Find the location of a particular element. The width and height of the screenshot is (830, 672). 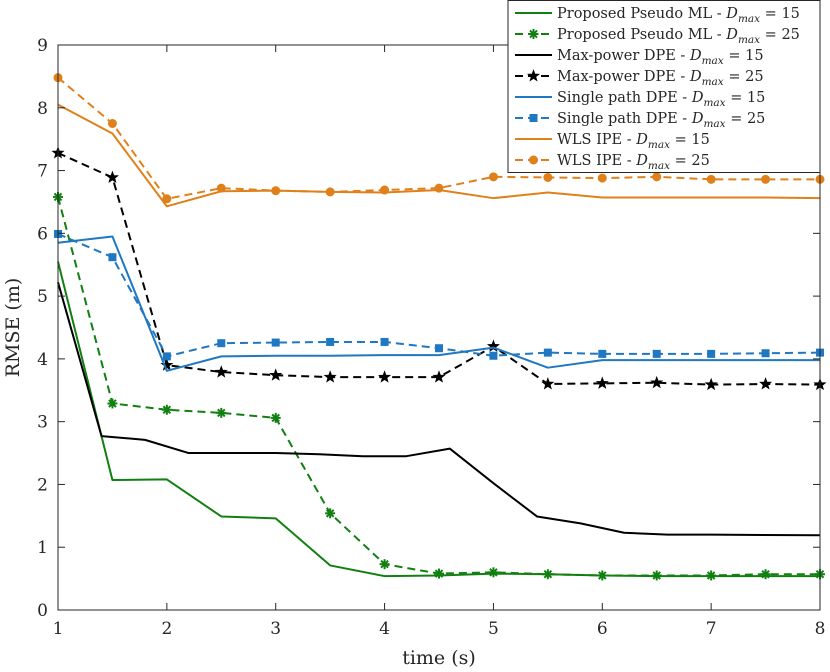

legend-label-1: Proposed Pseudo ML - Dmax = 25 is located at coordinates (678, 36).